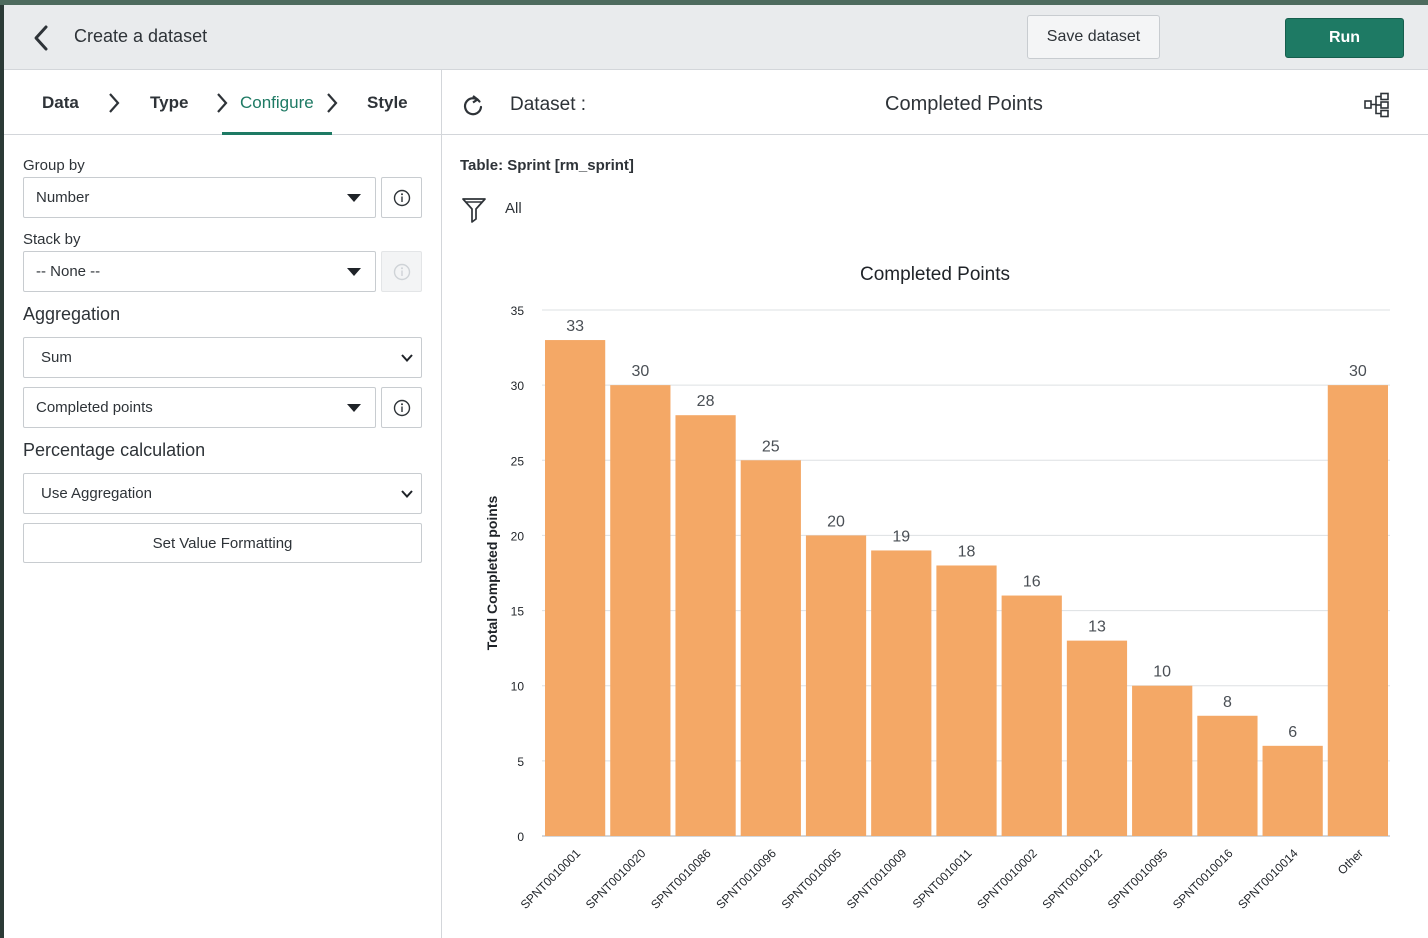 The image size is (1428, 938). I want to click on group-by-label: Group by, so click(54, 165).